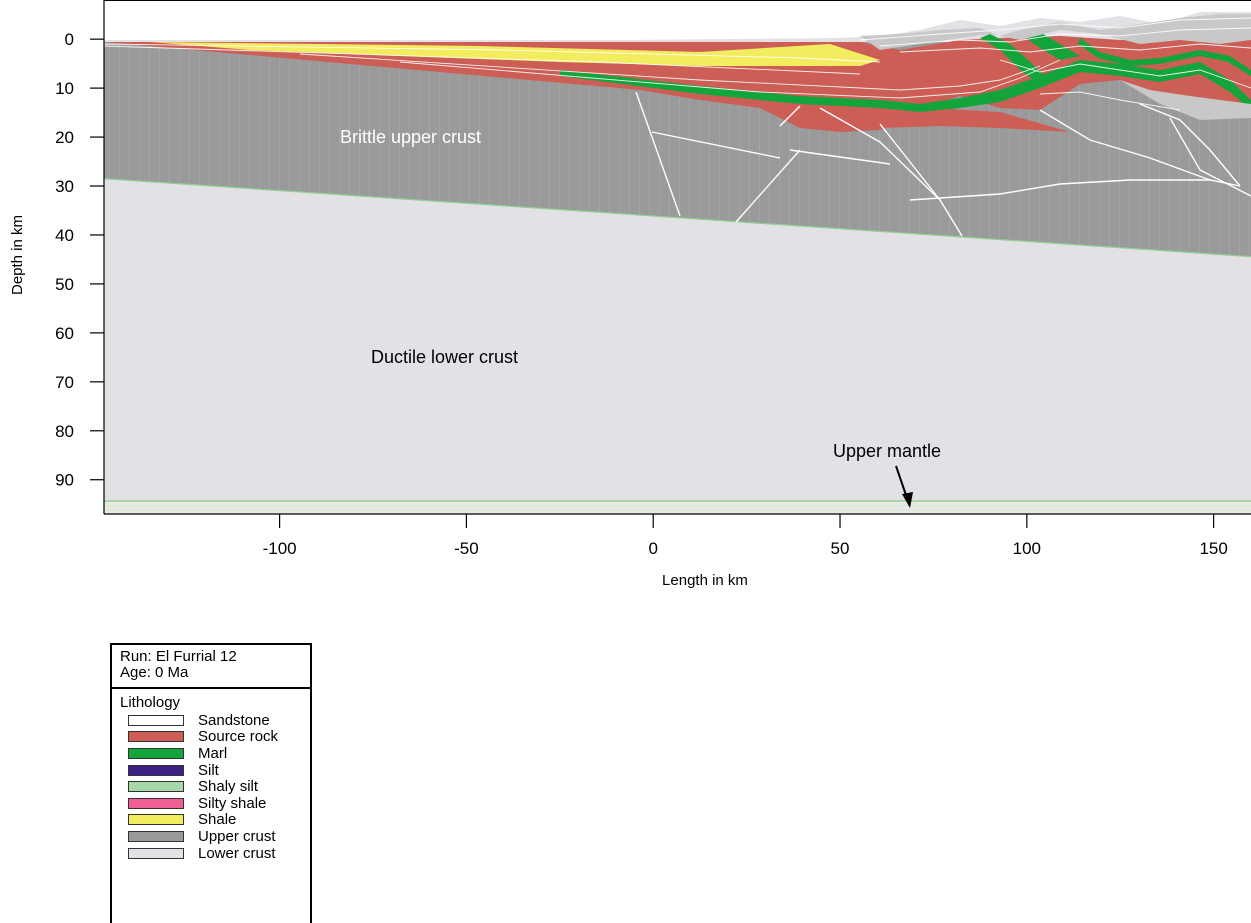  I want to click on y-axis-ticks: 0 10 20 30 40 50 60 70 80 90, so click(79, 260).